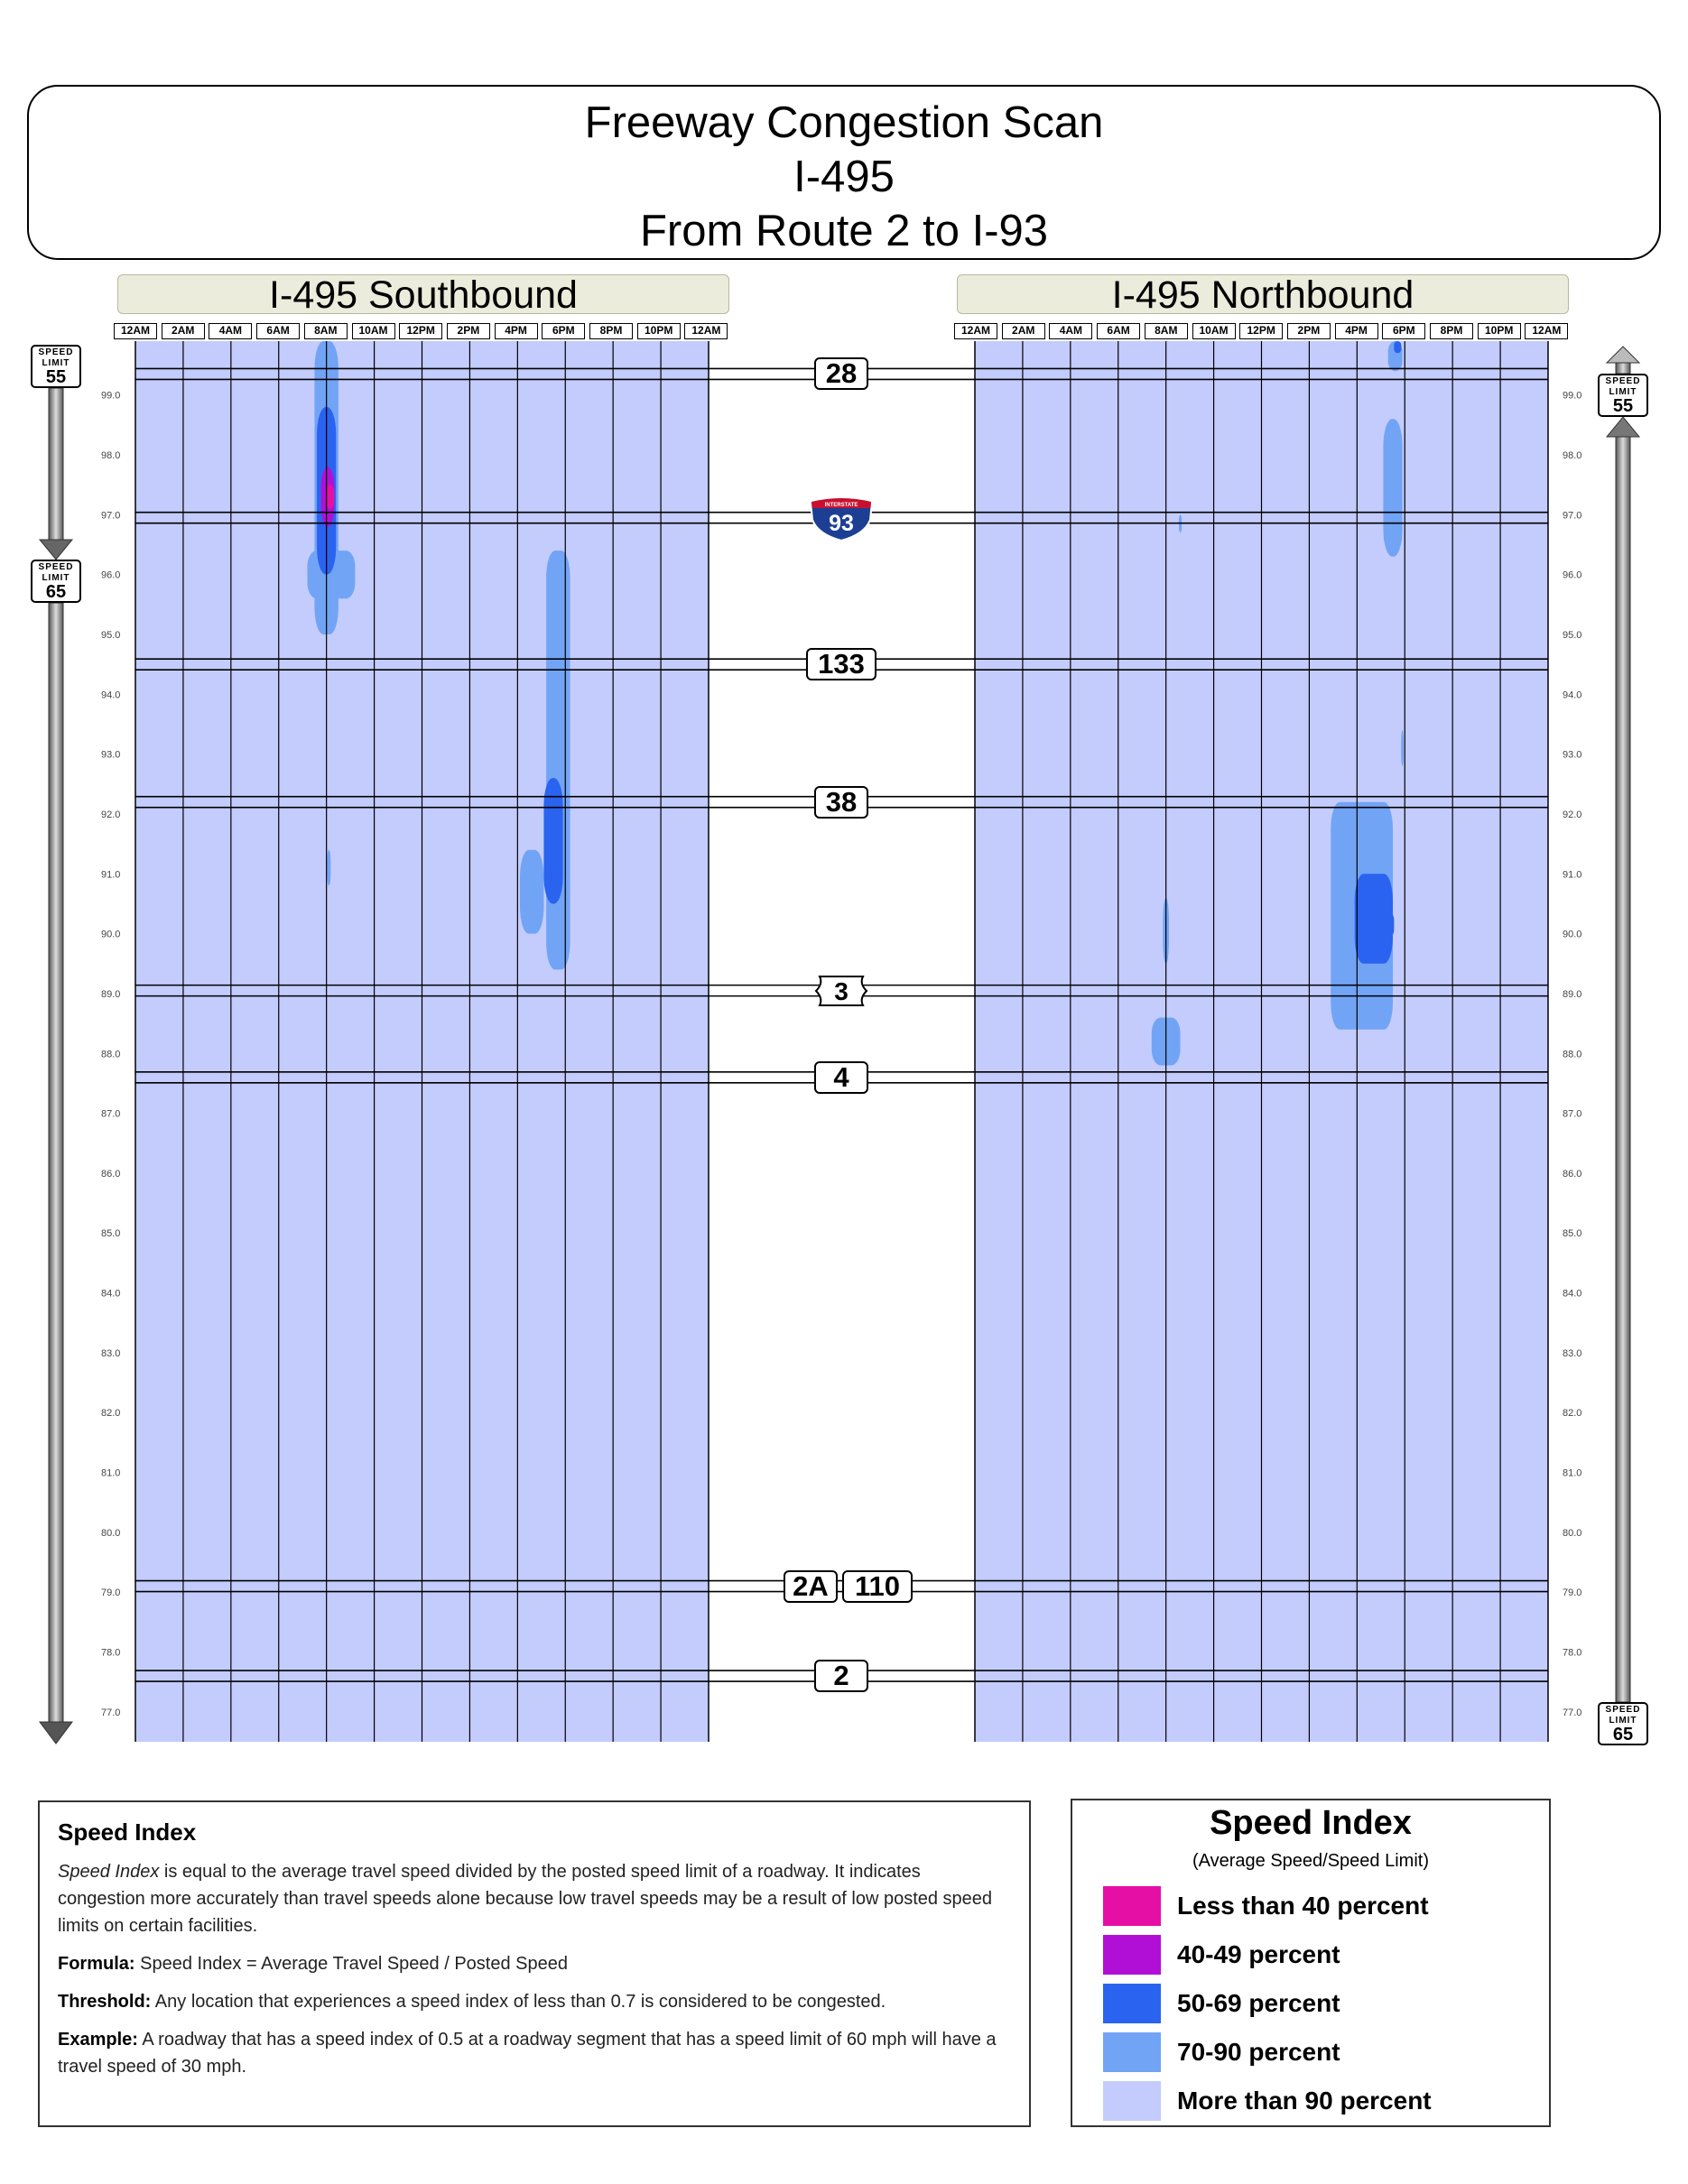 The height and width of the screenshot is (2184, 1688). I want to click on speed-limit-sign-sb-55: SPEED LIMIT 55, so click(56, 366).